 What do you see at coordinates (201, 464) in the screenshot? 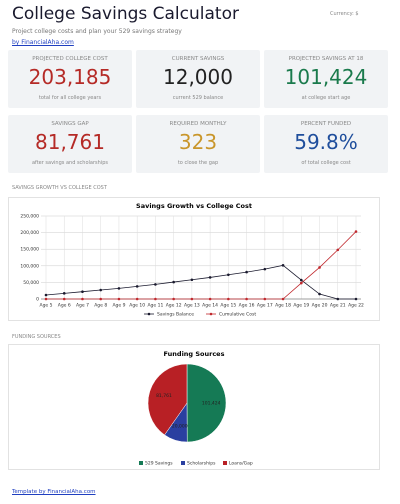
I see `legend-label: Scholarships` at bounding box center [201, 464].